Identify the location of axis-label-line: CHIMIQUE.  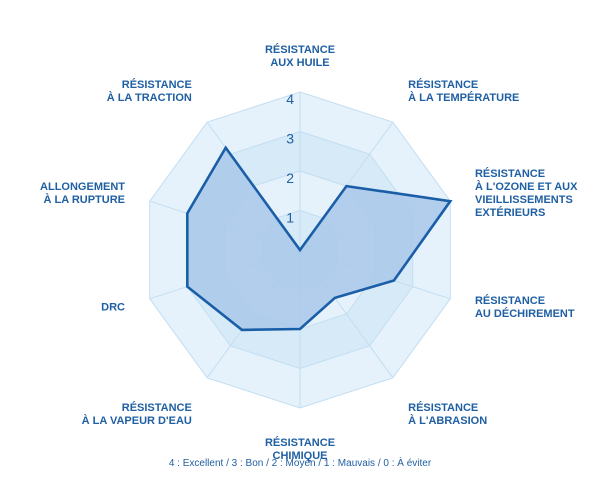
(300, 456).